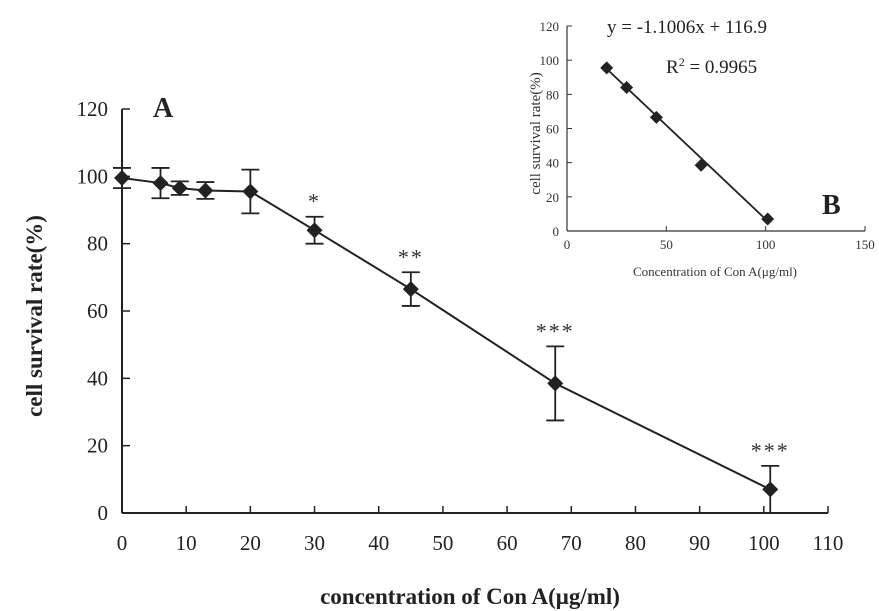 The width and height of the screenshot is (879, 611). I want to click on main-y-tick-label: 100, so click(93, 176).